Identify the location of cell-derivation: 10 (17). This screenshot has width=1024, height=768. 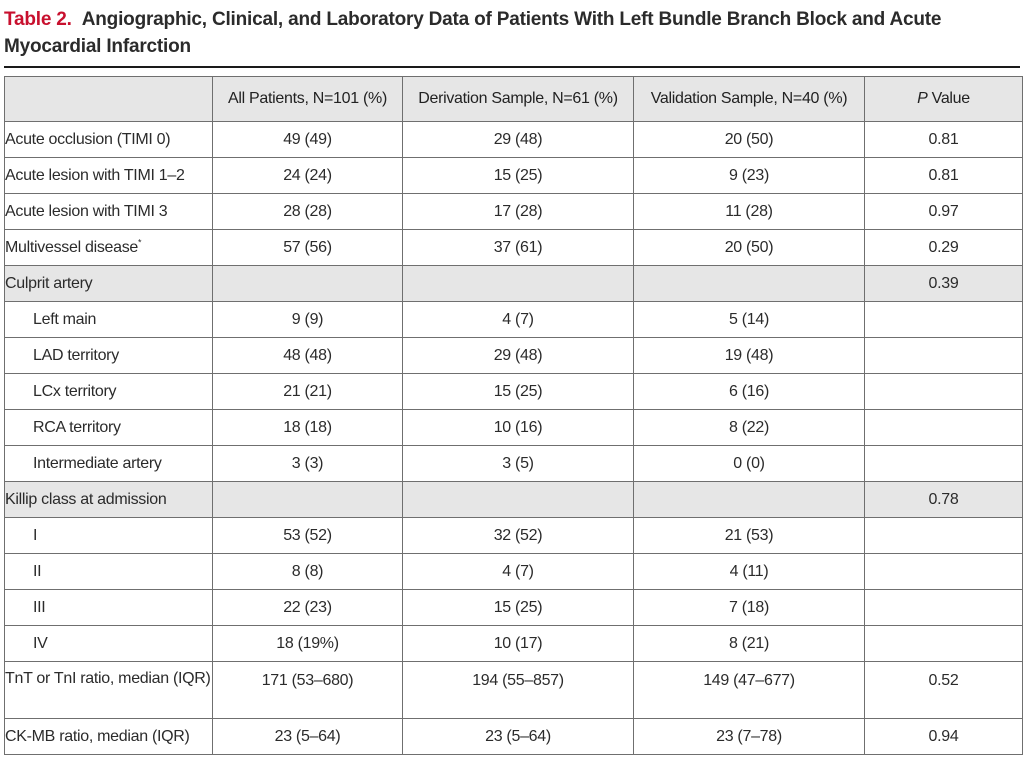
(518, 643).